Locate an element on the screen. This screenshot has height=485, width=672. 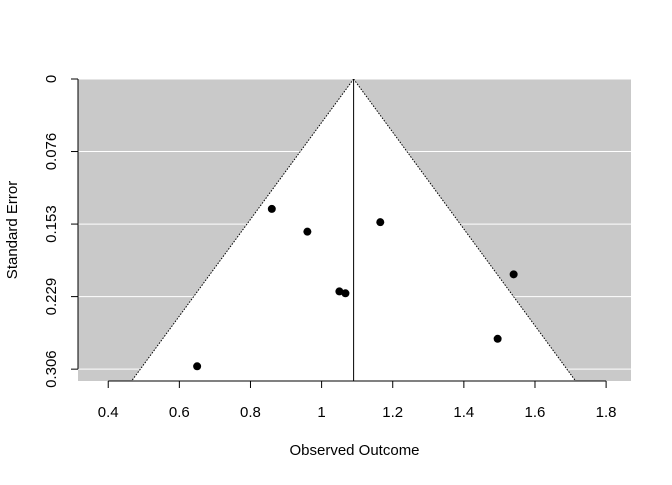
x-tick-label: 0.4 is located at coordinates (108, 412).